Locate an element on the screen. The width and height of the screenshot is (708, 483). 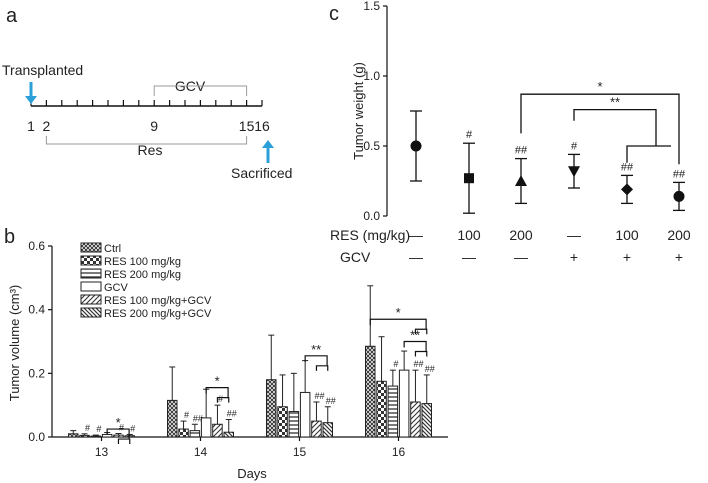
gcv-bracket is located at coordinates (200, 90).